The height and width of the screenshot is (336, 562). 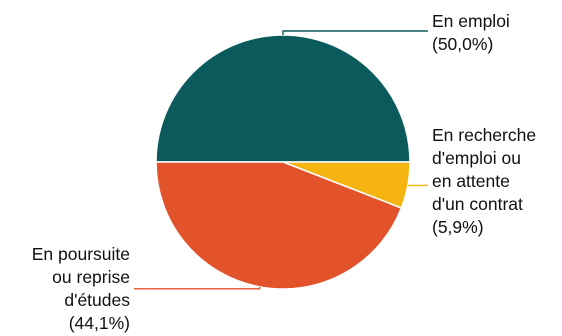 What do you see at coordinates (471, 21) in the screenshot?
I see `slice-label-line: En emploi` at bounding box center [471, 21].